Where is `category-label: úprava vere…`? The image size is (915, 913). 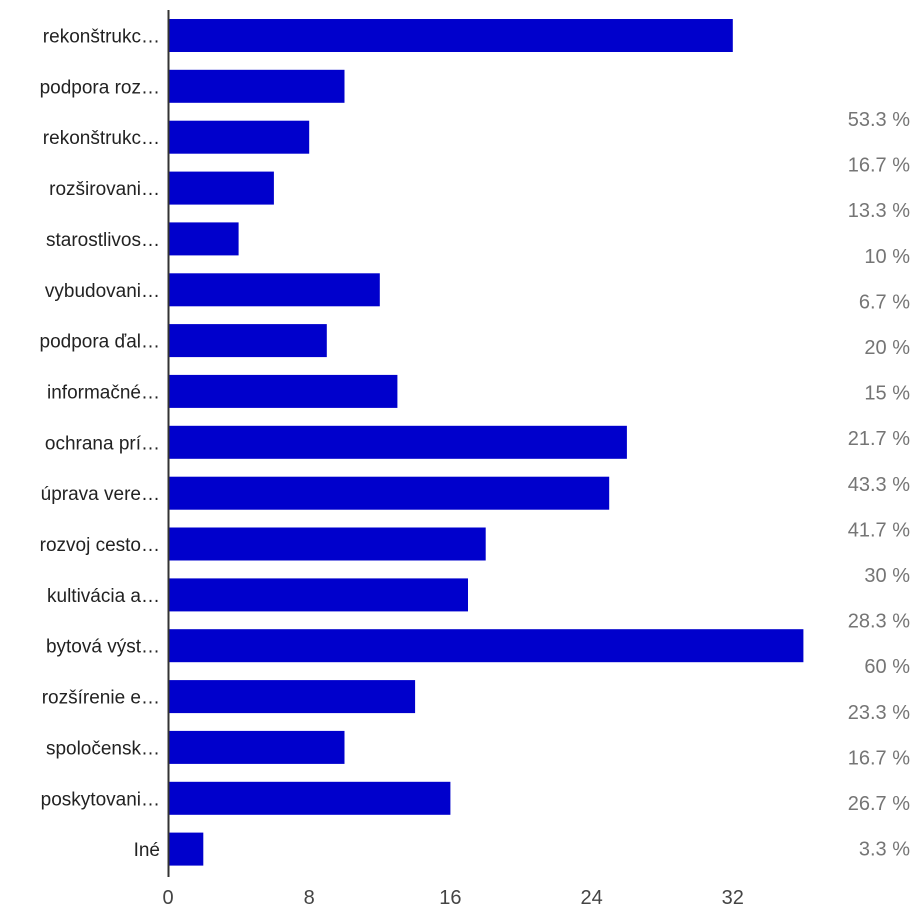
category-label: úprava vere… is located at coordinates (100, 494).